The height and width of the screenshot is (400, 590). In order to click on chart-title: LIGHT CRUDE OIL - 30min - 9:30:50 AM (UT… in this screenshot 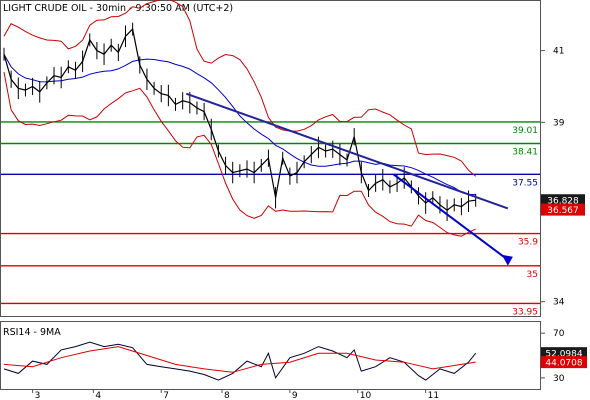, I will do `click(118, 8)`.